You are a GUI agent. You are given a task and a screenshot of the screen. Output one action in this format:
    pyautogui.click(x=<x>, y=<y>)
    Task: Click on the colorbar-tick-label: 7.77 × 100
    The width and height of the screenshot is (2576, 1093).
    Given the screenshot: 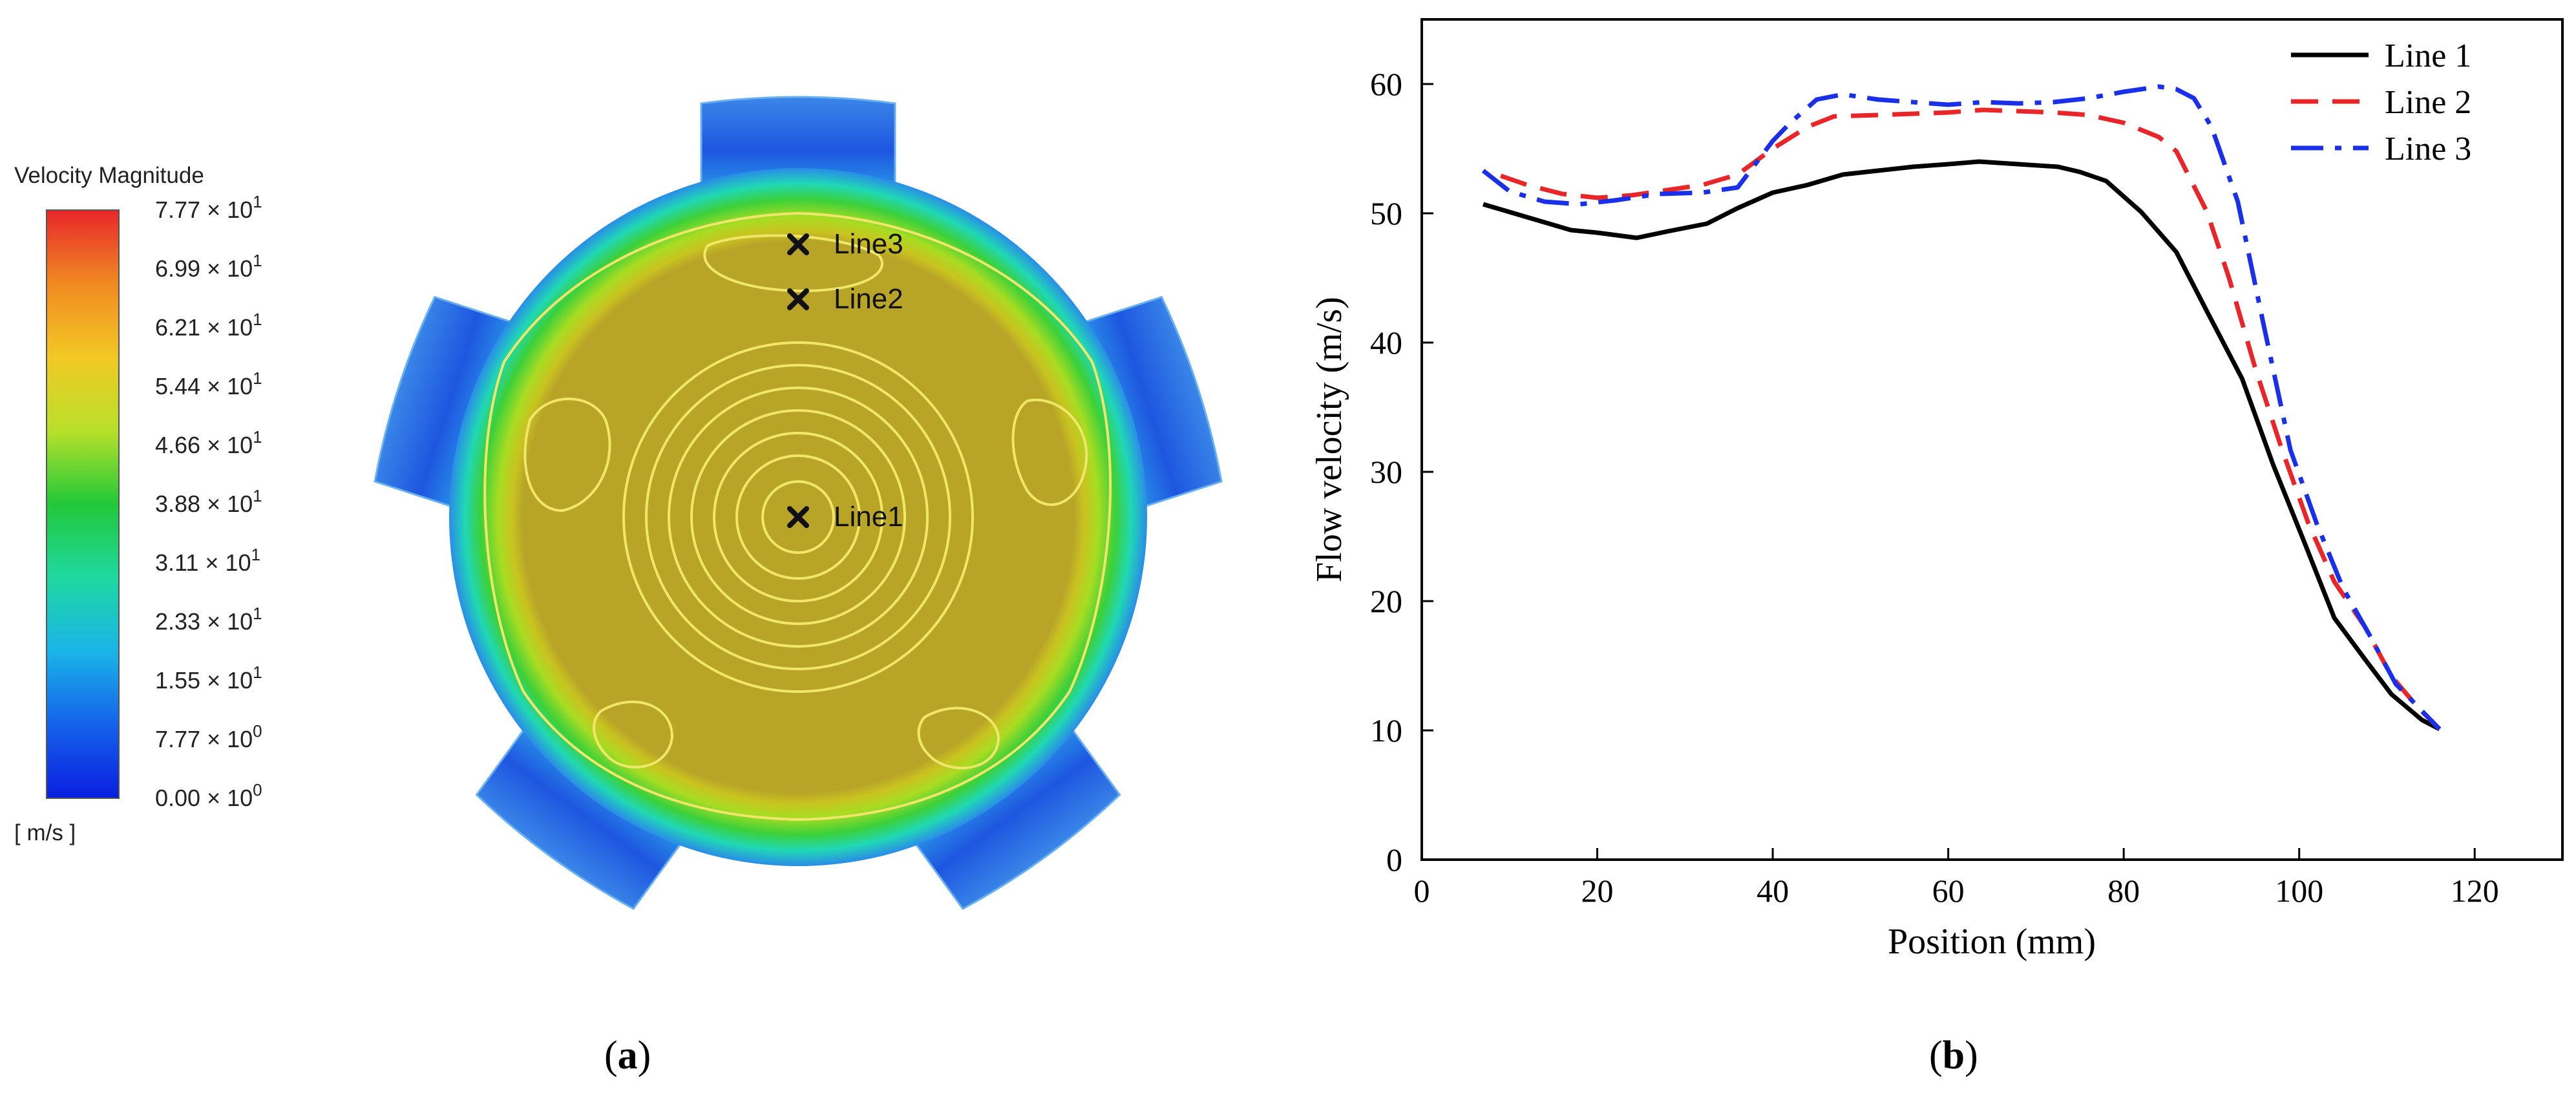 What is the action you would take?
    pyautogui.click(x=208, y=736)
    